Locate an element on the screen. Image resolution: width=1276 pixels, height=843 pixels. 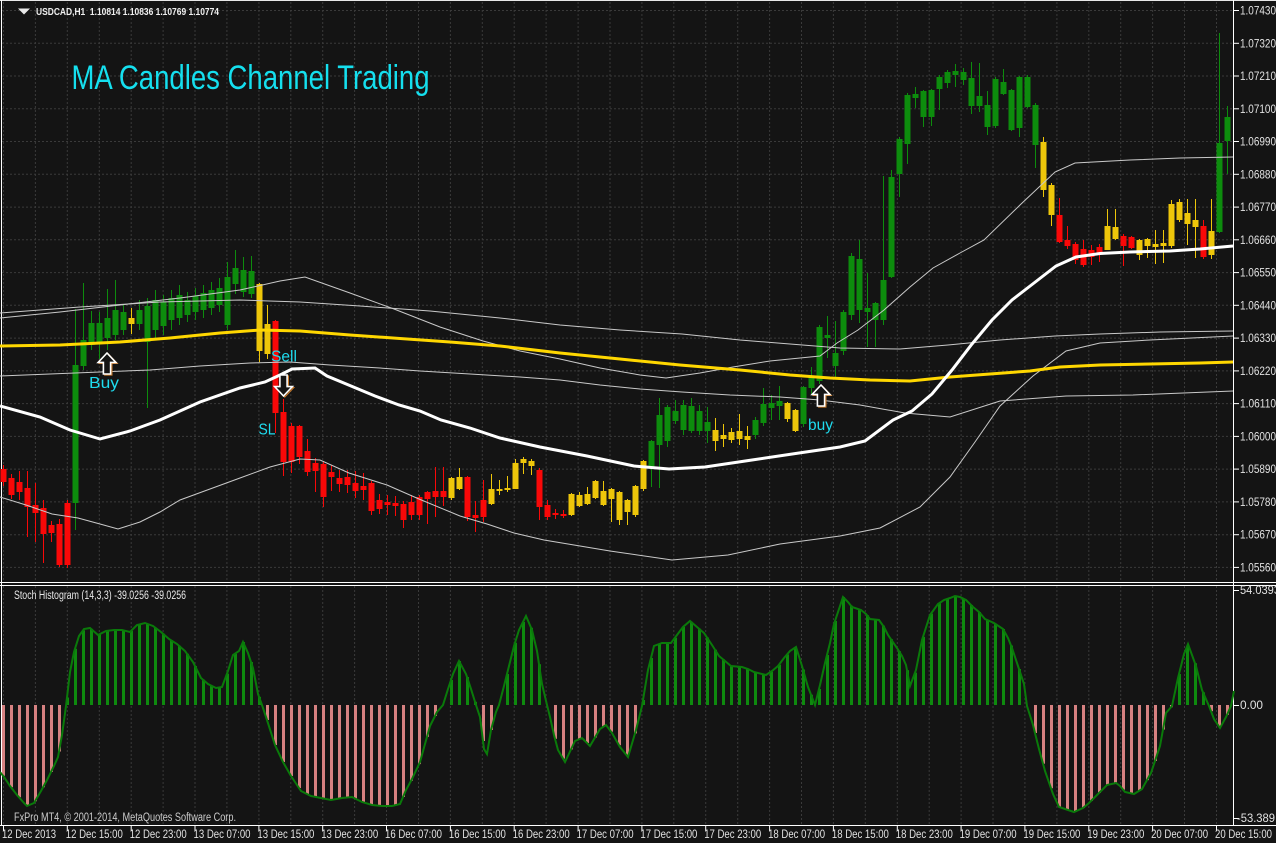
svg-text: Buy is located at coordinates (104, 383).